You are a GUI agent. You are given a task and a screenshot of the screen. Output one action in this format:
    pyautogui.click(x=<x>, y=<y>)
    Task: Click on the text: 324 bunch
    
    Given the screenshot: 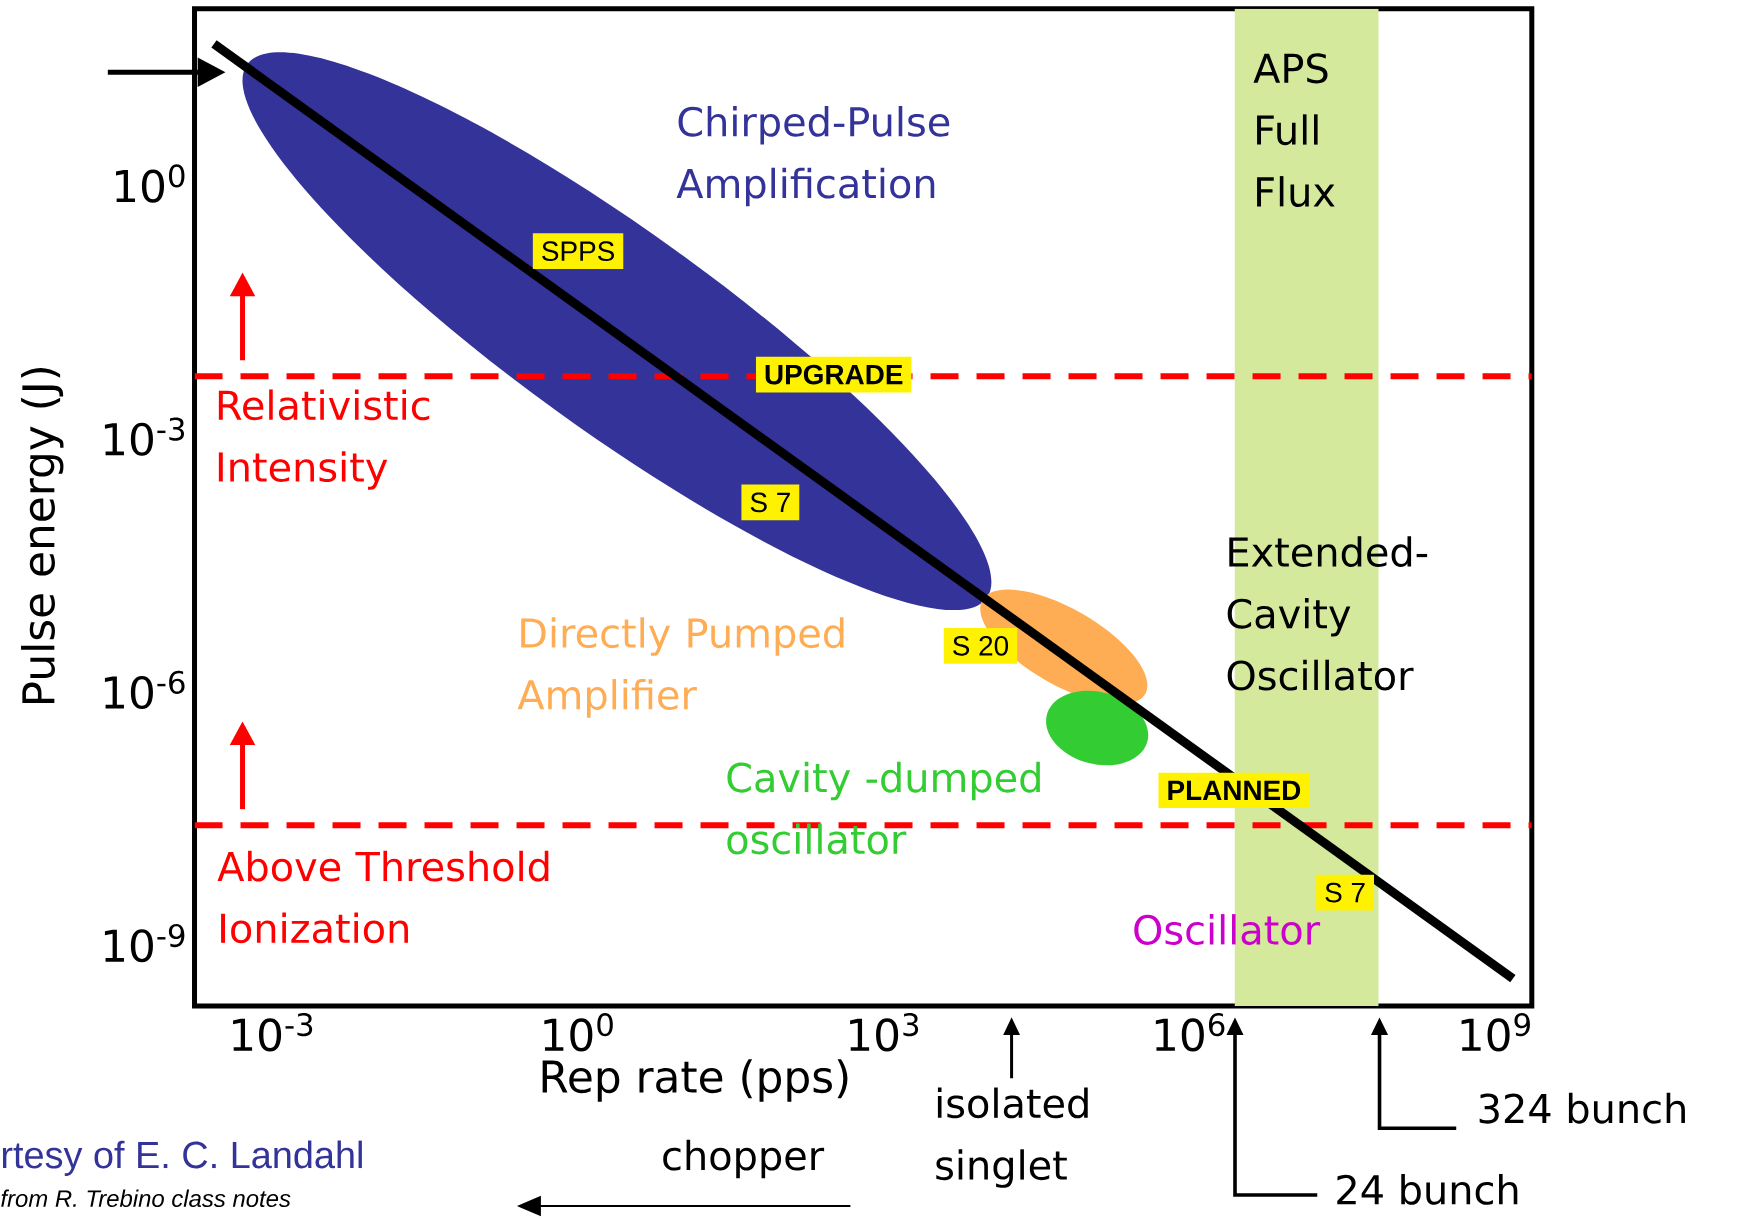 What is the action you would take?
    pyautogui.click(x=1582, y=1108)
    